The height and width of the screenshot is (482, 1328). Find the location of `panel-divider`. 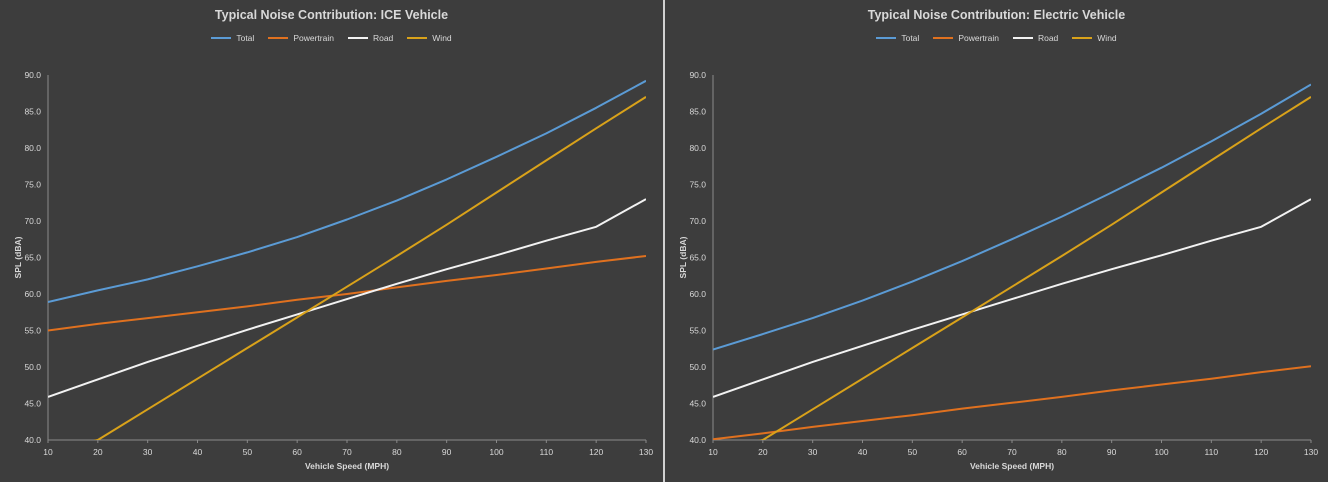

panel-divider is located at coordinates (664, 241).